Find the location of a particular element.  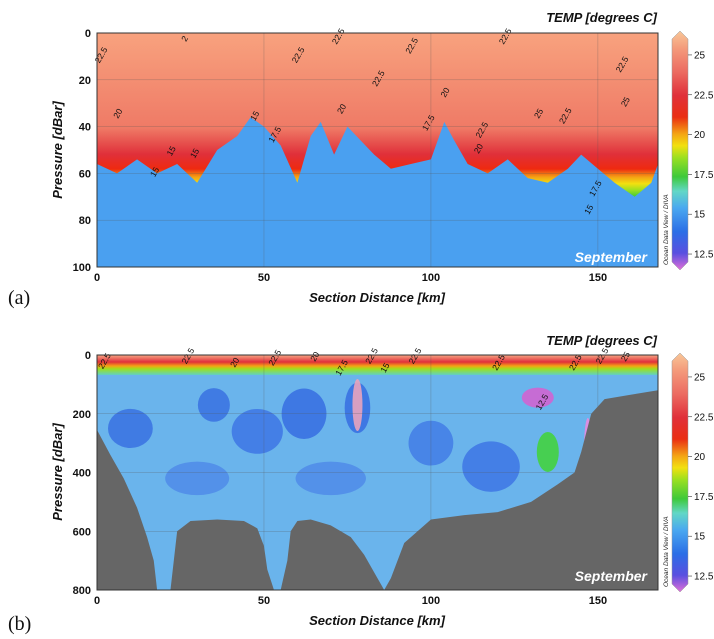

panel-b-colorbar: 12.5 15 17.5 20 22.5 25 is located at coordinates (692, 472).